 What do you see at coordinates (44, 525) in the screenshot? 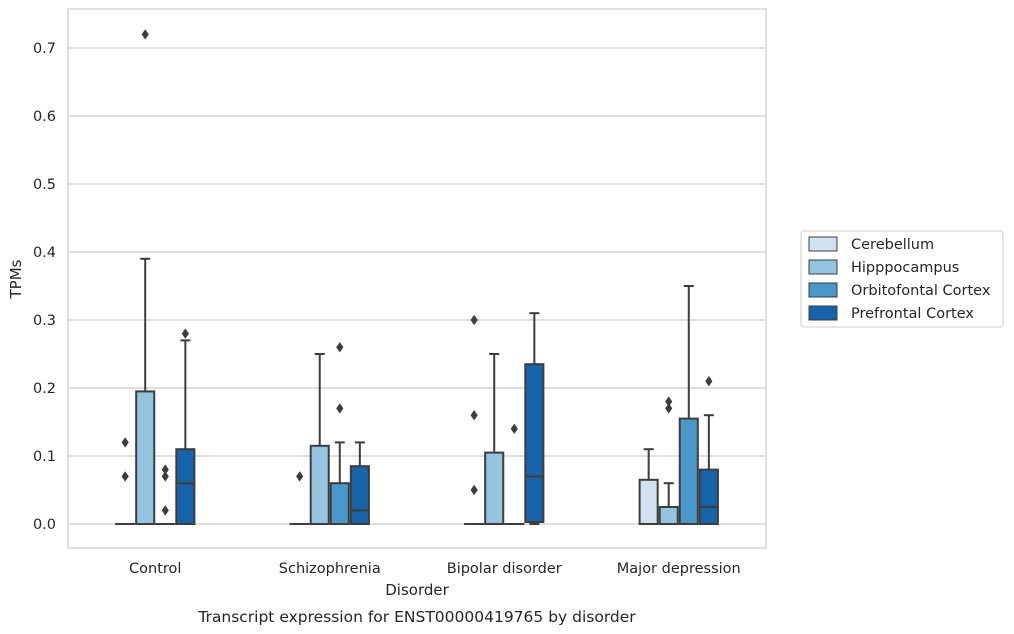
I see `y-tick-label: 0.0` at bounding box center [44, 525].